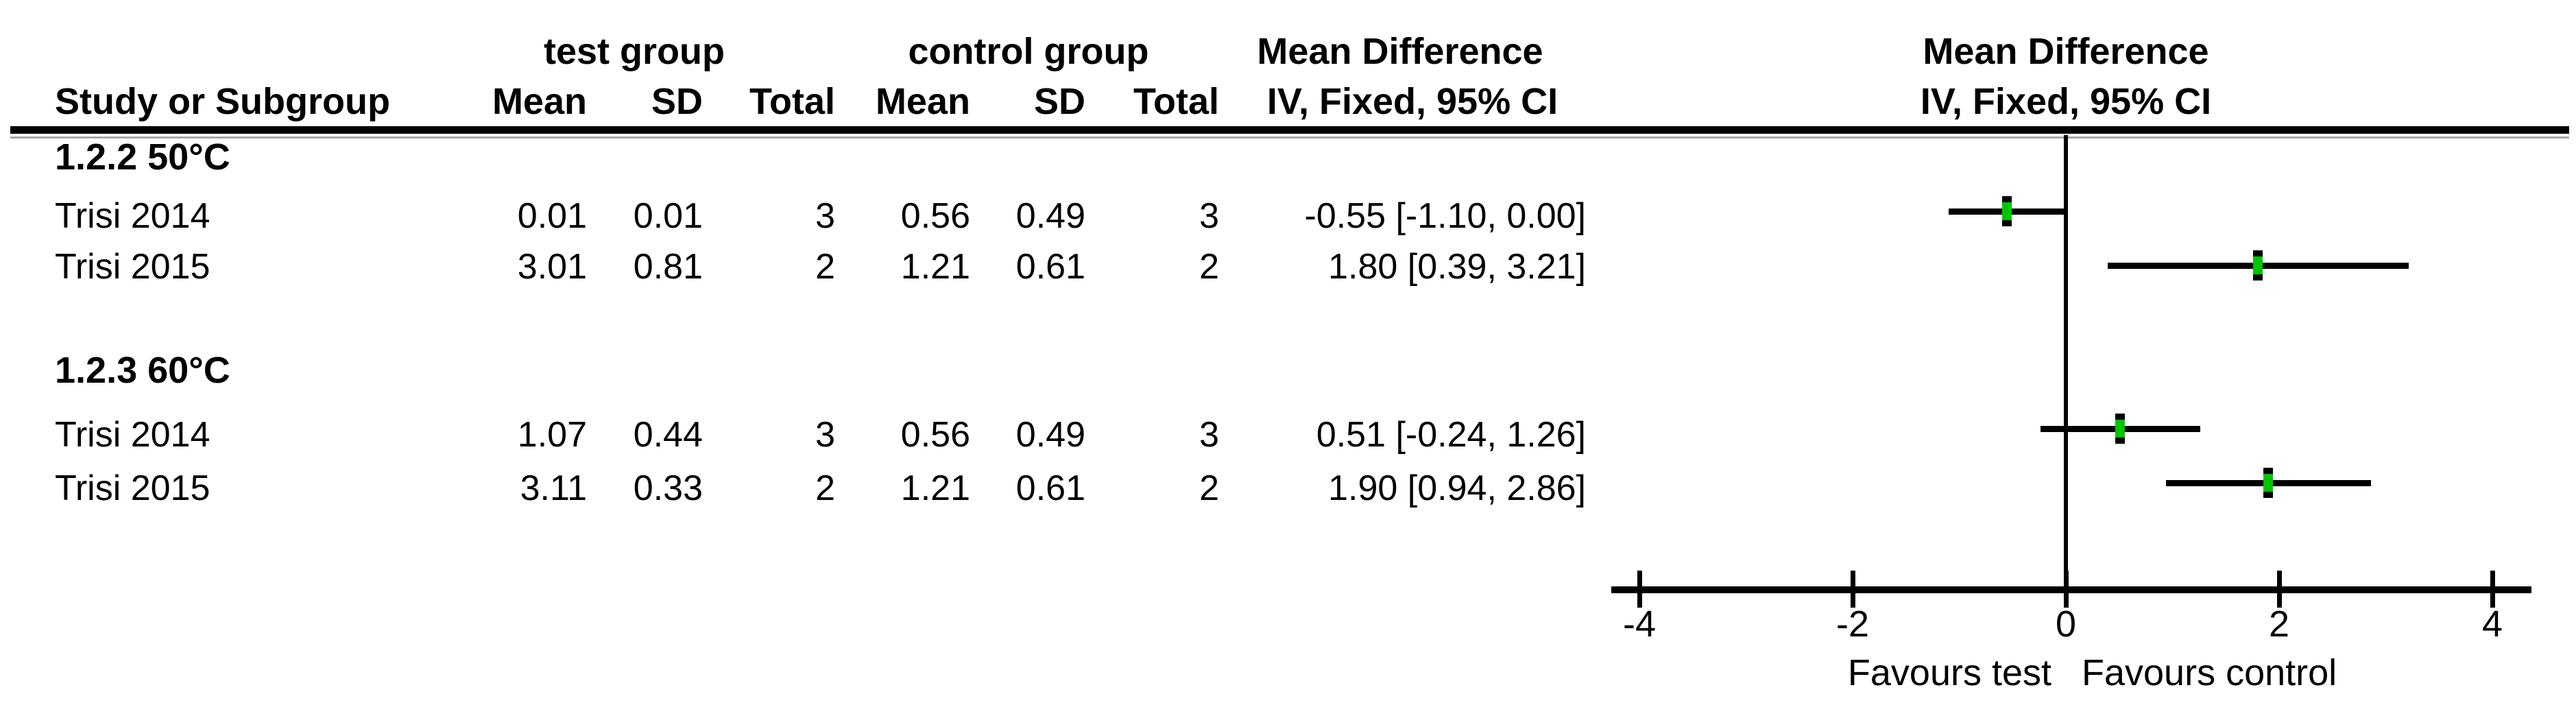 Image resolution: width=2576 pixels, height=716 pixels. I want to click on axis-tick-label: 2, so click(2279, 625).